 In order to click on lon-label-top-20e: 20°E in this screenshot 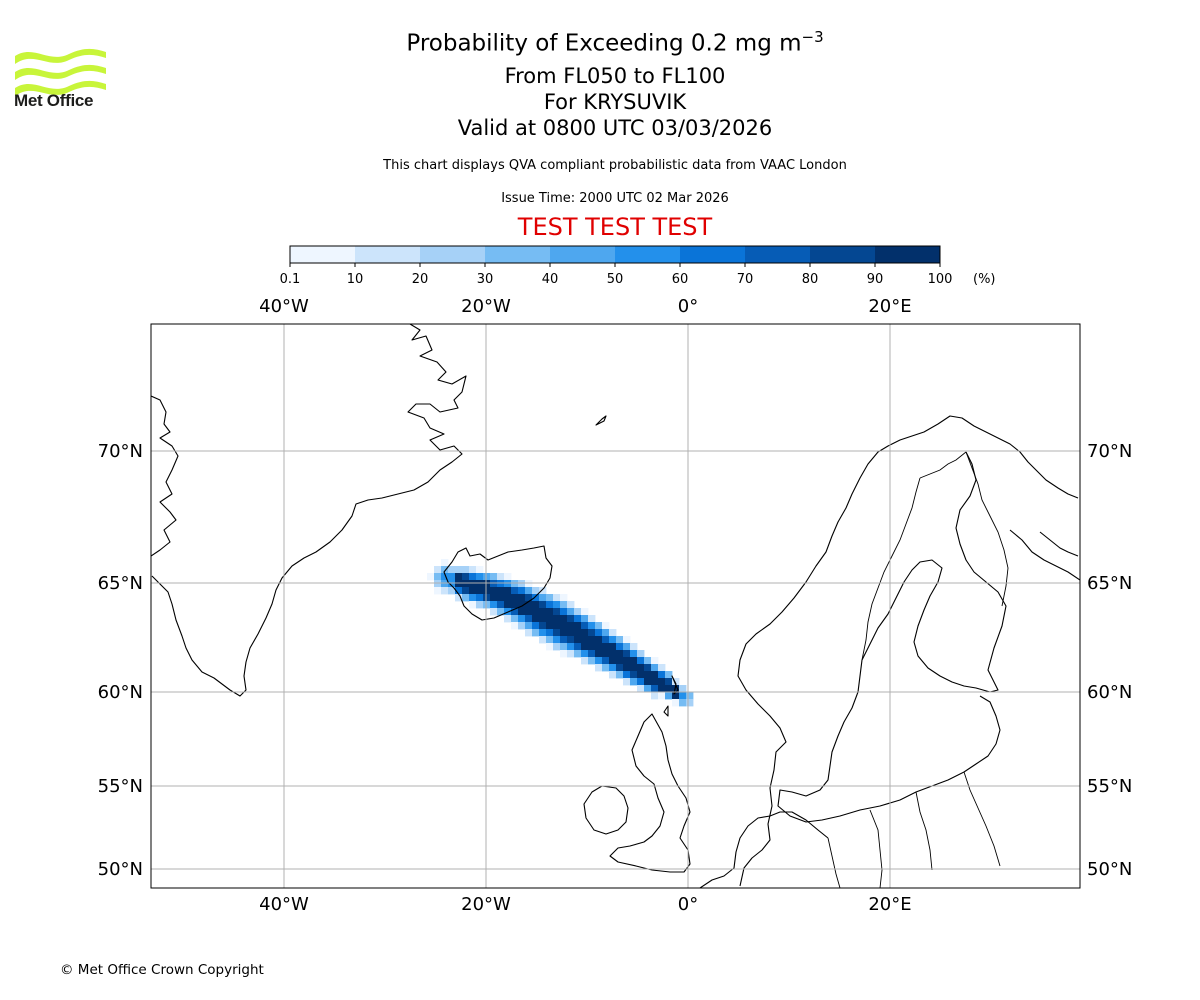, I will do `click(889, 306)`.